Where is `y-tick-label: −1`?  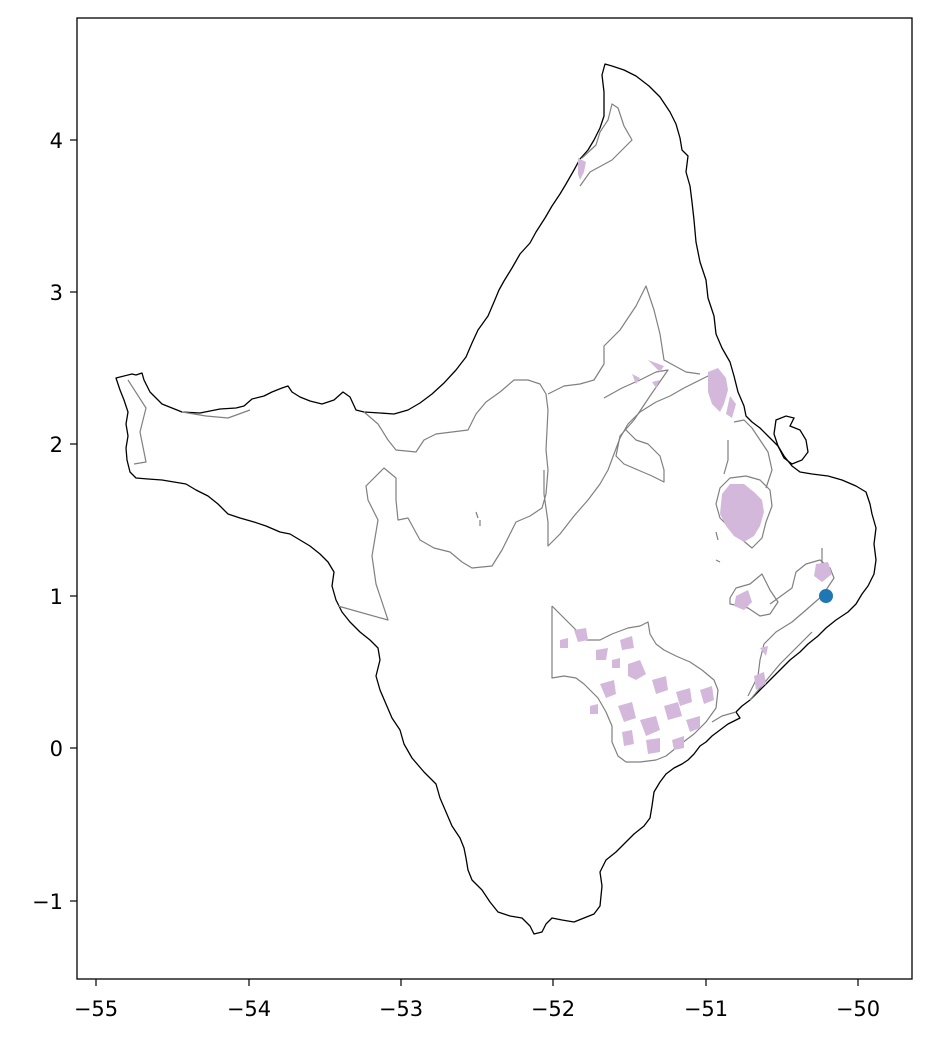 y-tick-label: −1 is located at coordinates (47, 902).